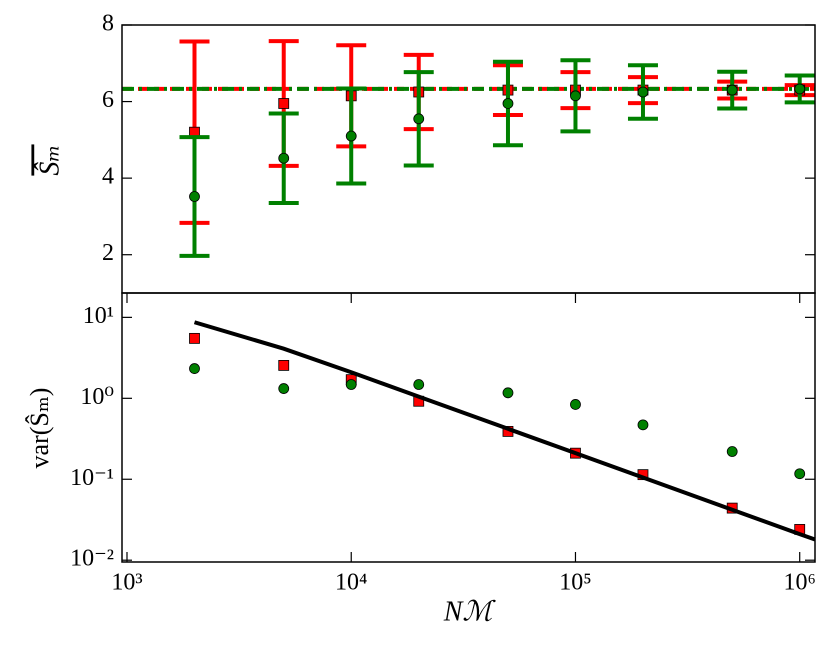 Image resolution: width=830 pixels, height=646 pixels. I want to click on y-axis-label: Ŝₘ, so click(49, 159).